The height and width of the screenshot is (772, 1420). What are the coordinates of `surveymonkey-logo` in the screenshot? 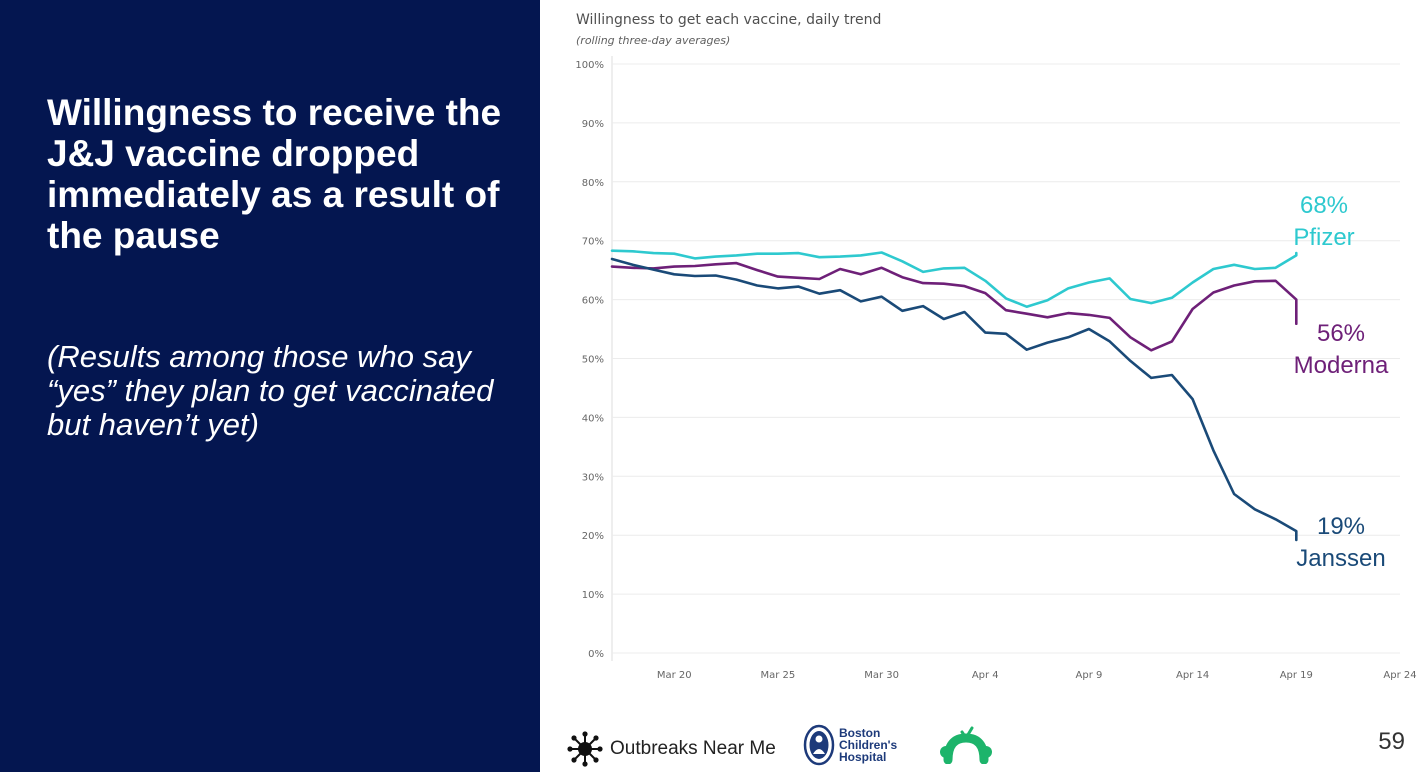 It's located at (966, 747).